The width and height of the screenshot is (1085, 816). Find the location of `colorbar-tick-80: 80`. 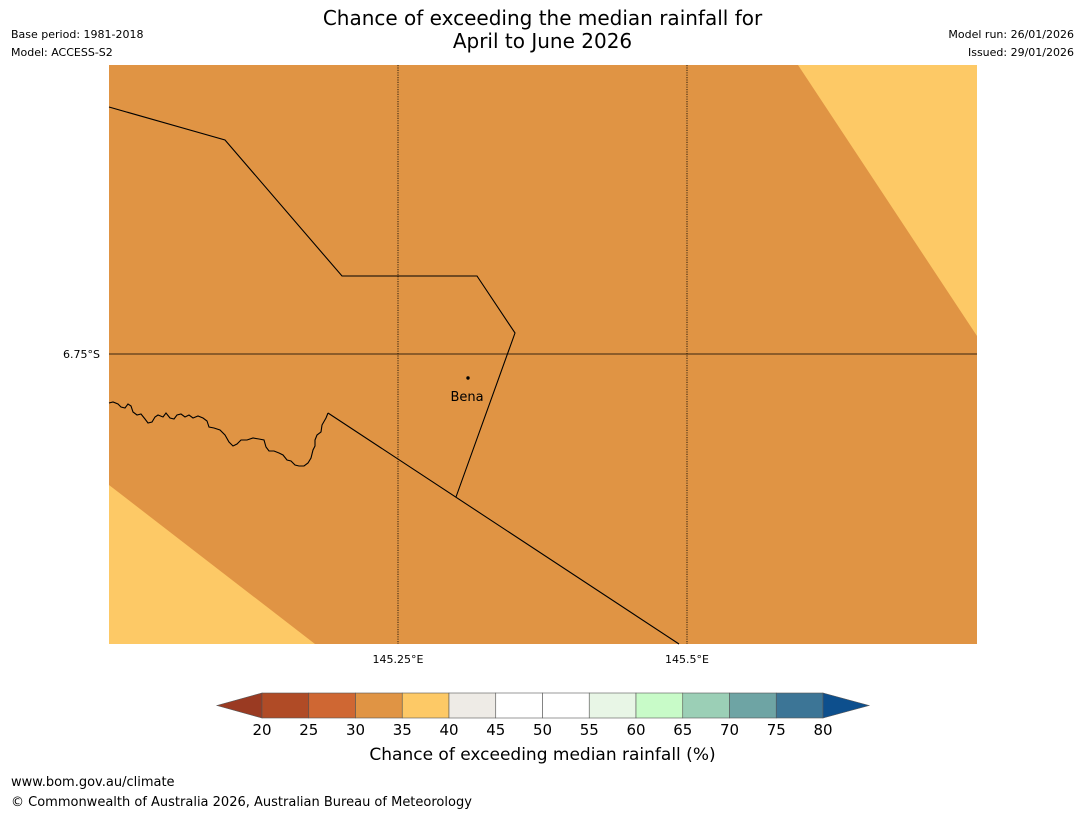

colorbar-tick-80: 80 is located at coordinates (822, 730).